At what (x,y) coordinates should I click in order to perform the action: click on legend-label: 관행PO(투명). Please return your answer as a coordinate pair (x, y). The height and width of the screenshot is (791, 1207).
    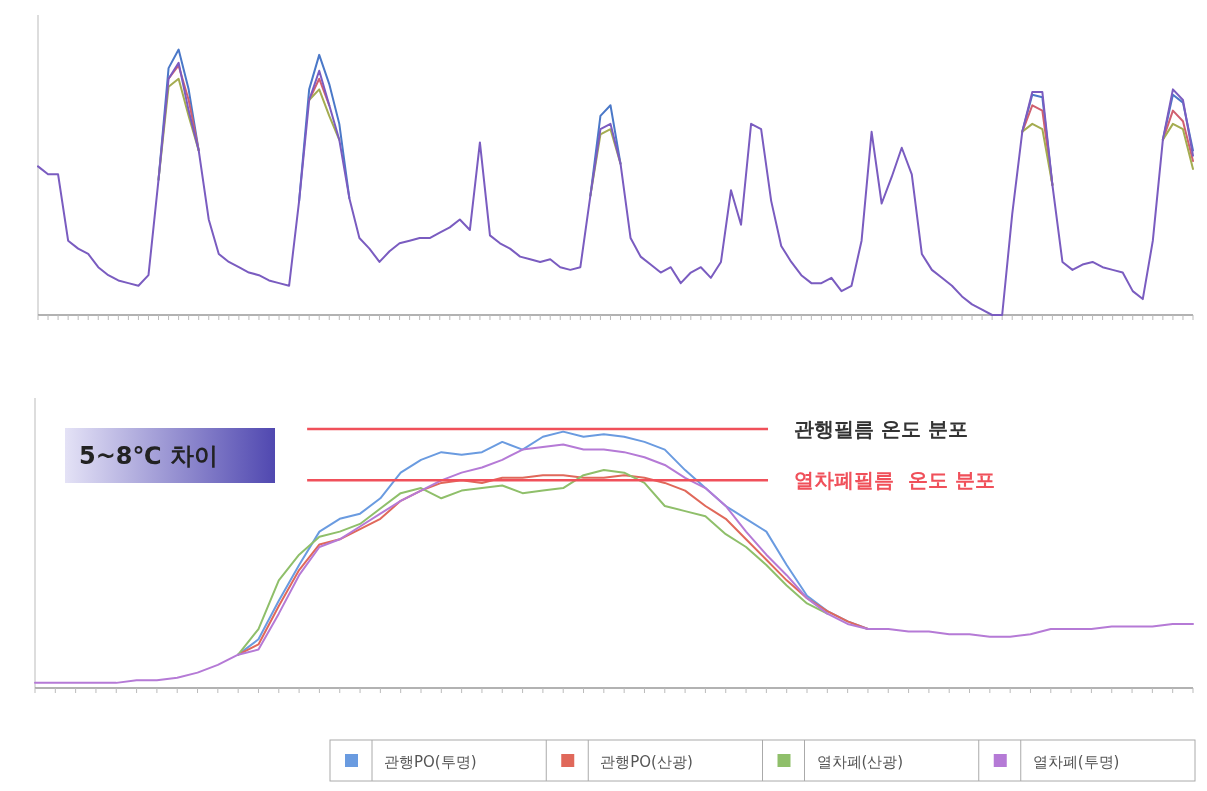
    Looking at the image, I should click on (430, 762).